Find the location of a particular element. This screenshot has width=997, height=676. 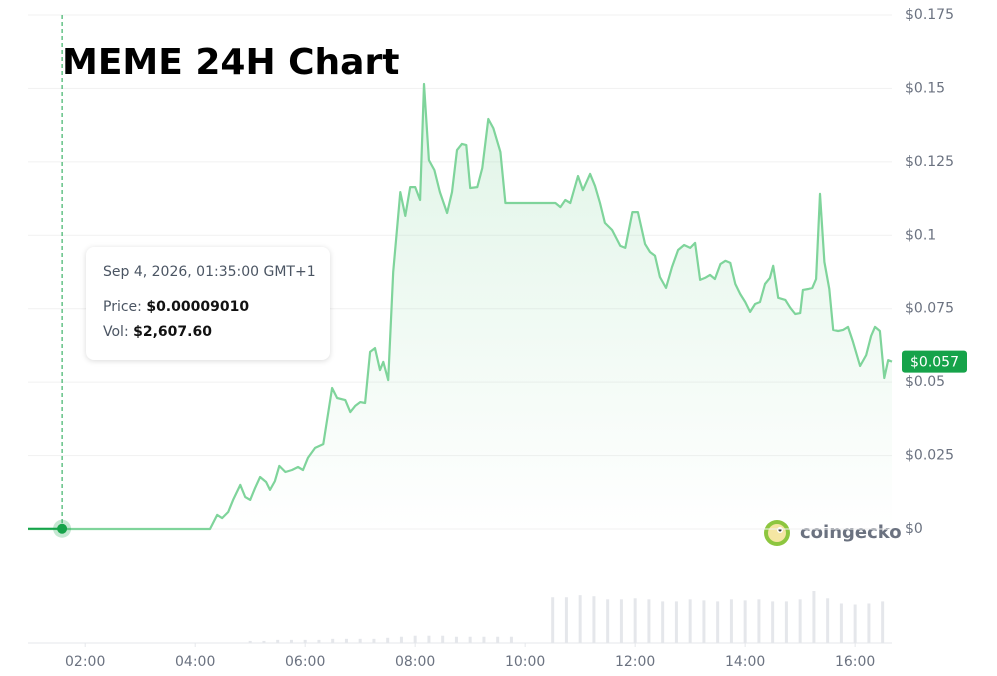

y-tick-label: $0 is located at coordinates (914, 529).